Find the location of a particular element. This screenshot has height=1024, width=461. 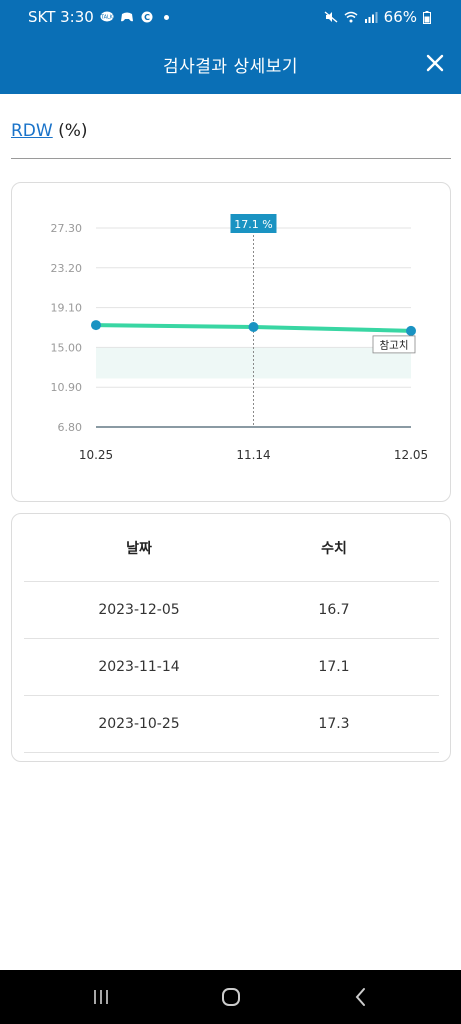

recent-apps-icon is located at coordinates (101, 997).